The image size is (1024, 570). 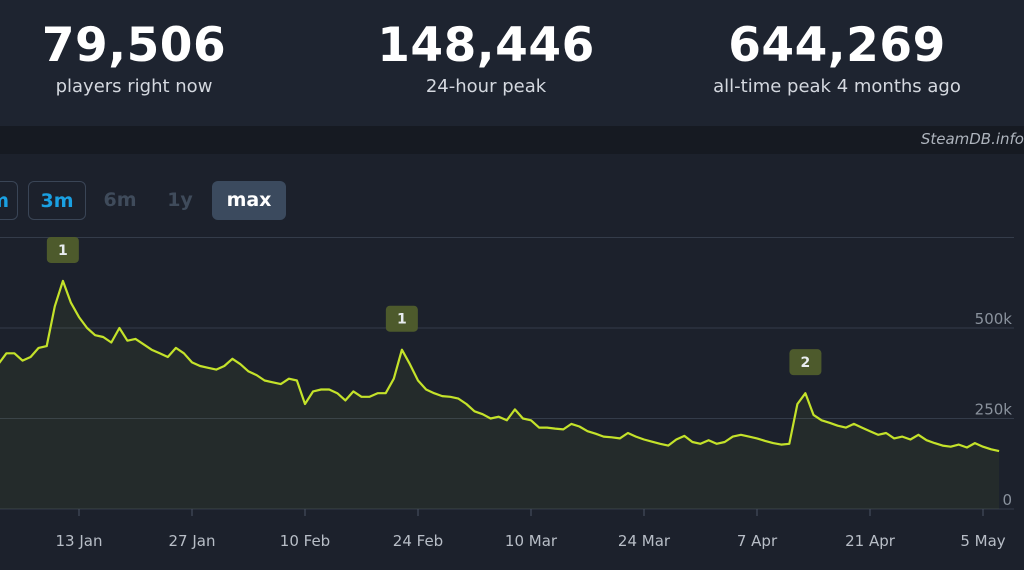 I want to click on range-button-max: max, so click(x=249, y=200).